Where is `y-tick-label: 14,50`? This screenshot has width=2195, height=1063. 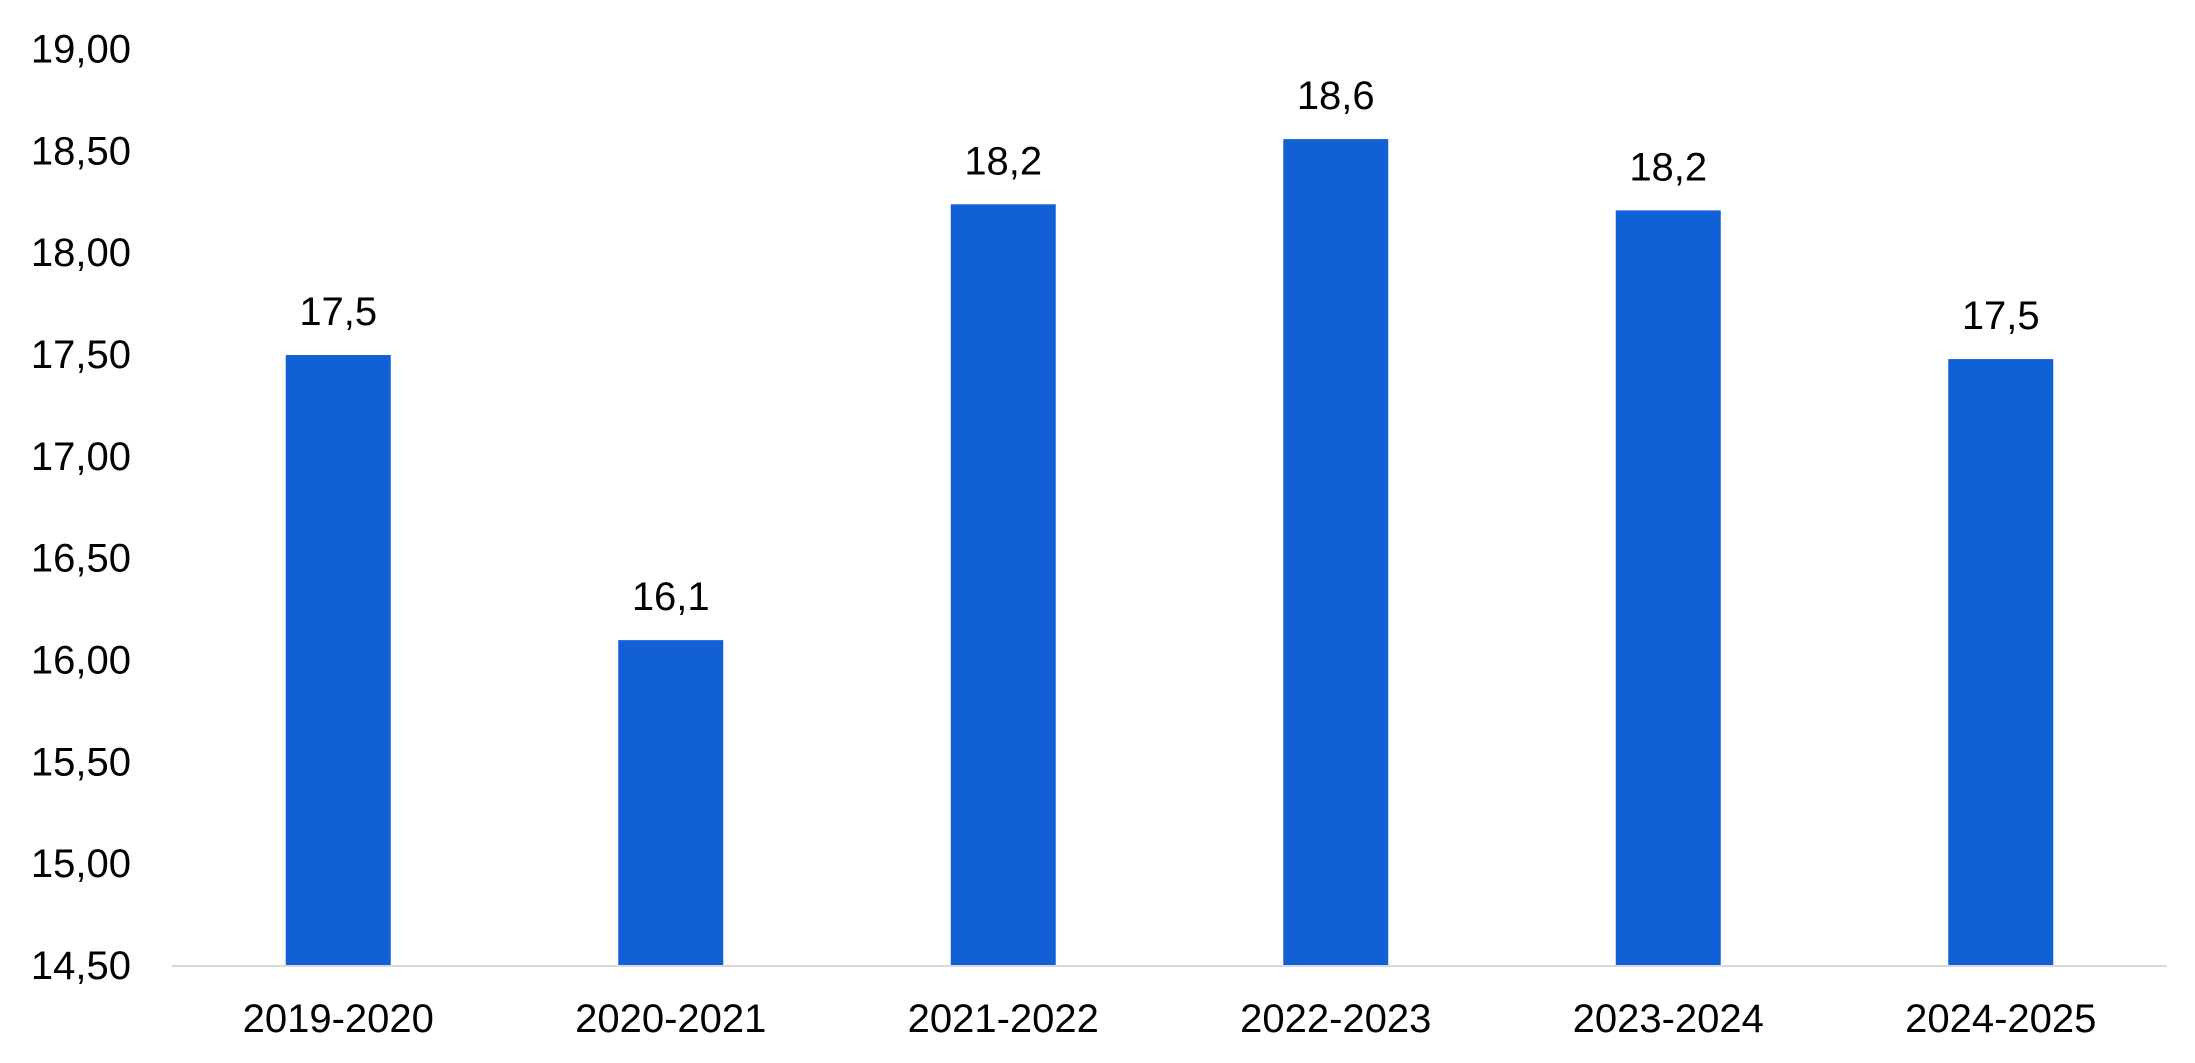
y-tick-label: 14,50 is located at coordinates (81, 966).